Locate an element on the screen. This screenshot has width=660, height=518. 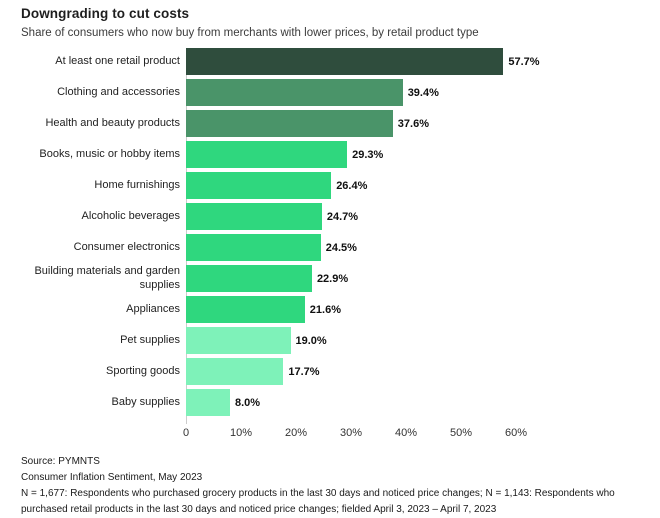
plot-area: 8.0% is located at coordinates (414, 402).